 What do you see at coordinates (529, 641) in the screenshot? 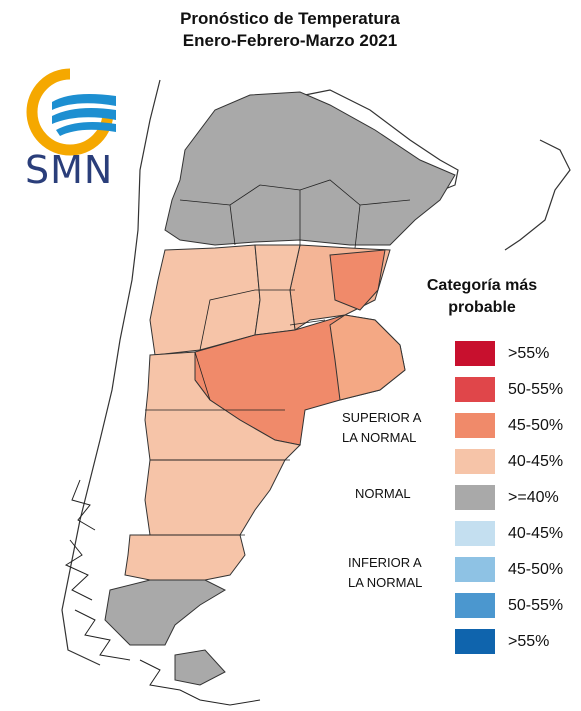
I see `legend-range-8: >55%` at bounding box center [529, 641].